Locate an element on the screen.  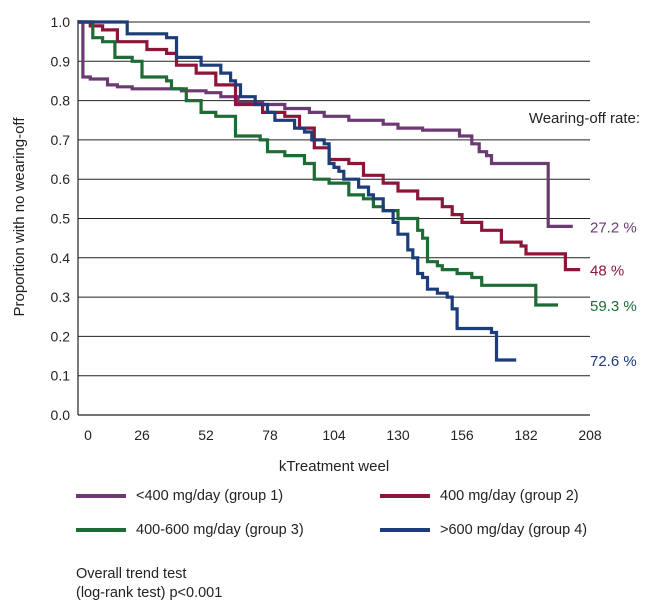
x-tick-labels: 0 26 52 78 104 130 156 182 208 is located at coordinates (343, 435).